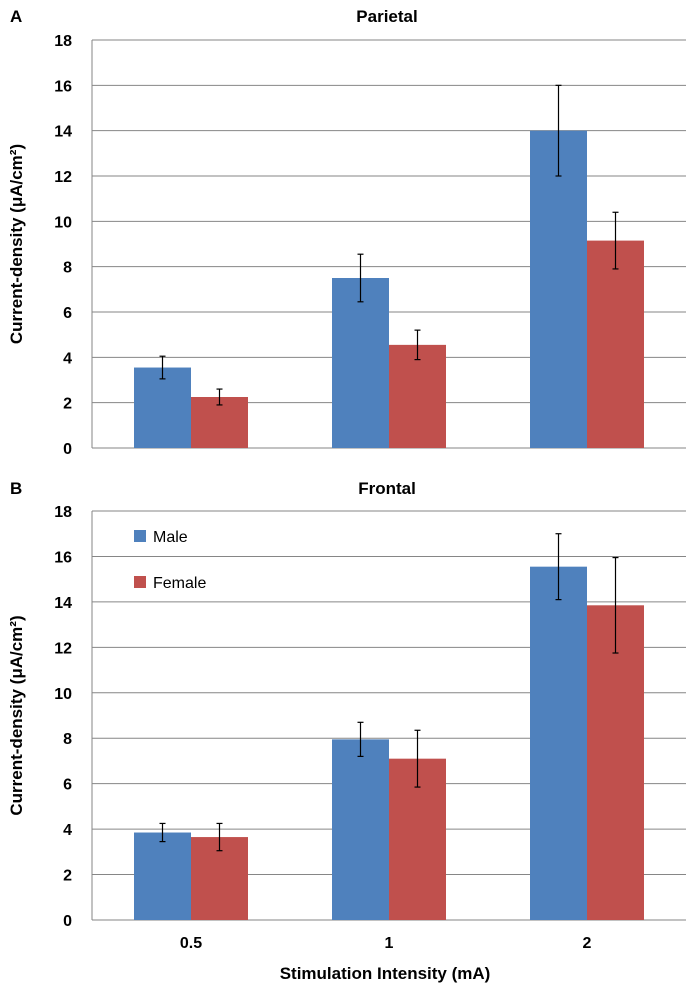 This screenshot has height=999, width=686. Describe the element at coordinates (587, 943) in the screenshot. I see `x-tick-label: 2` at that location.